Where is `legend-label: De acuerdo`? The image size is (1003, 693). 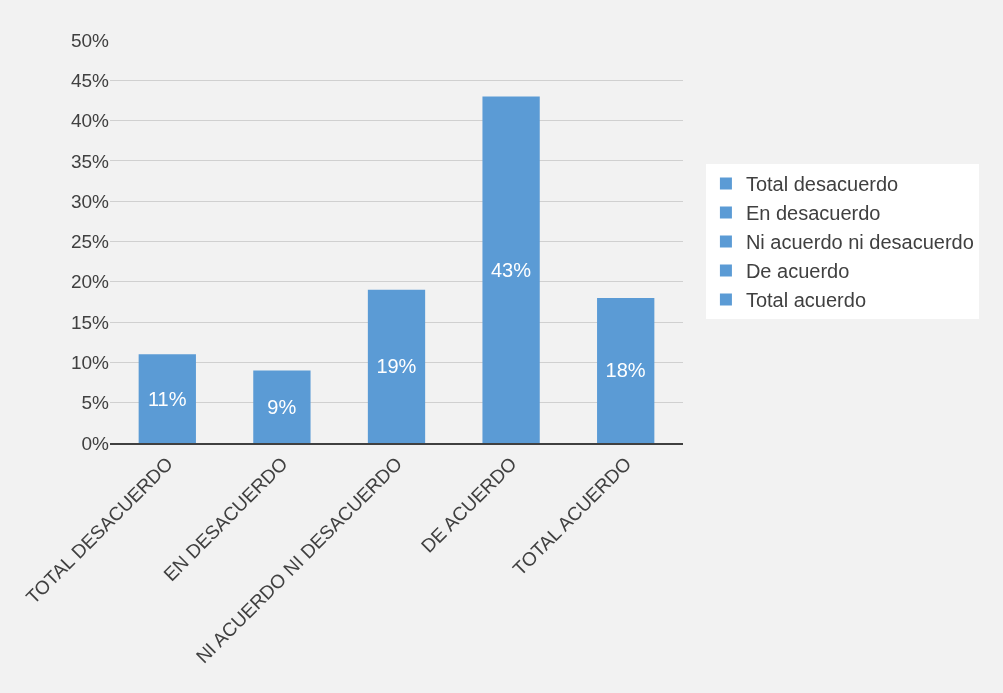 legend-label: De acuerdo is located at coordinates (797, 271).